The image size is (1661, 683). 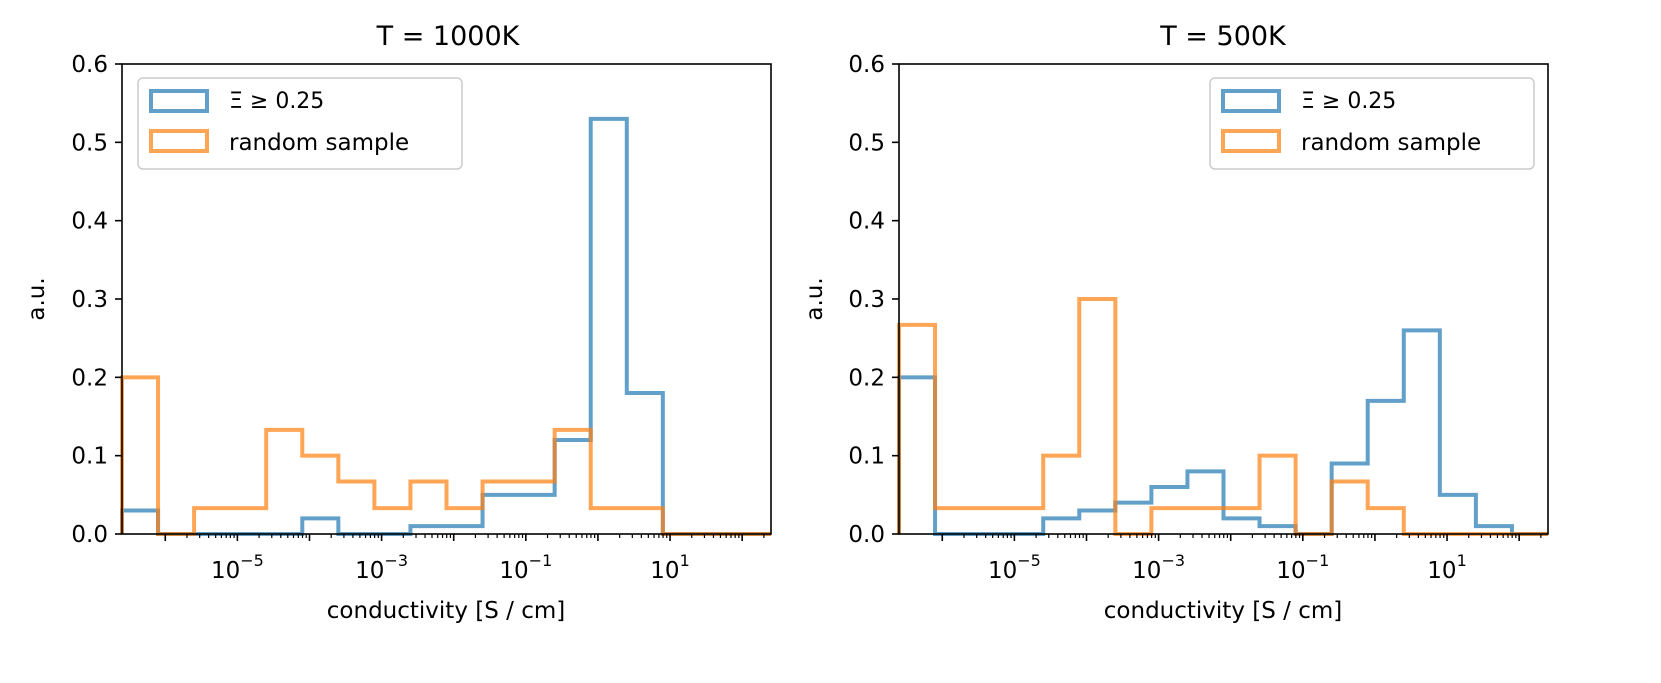 What do you see at coordinates (448, 36) in the screenshot?
I see `chart-title: T = 1000K` at bounding box center [448, 36].